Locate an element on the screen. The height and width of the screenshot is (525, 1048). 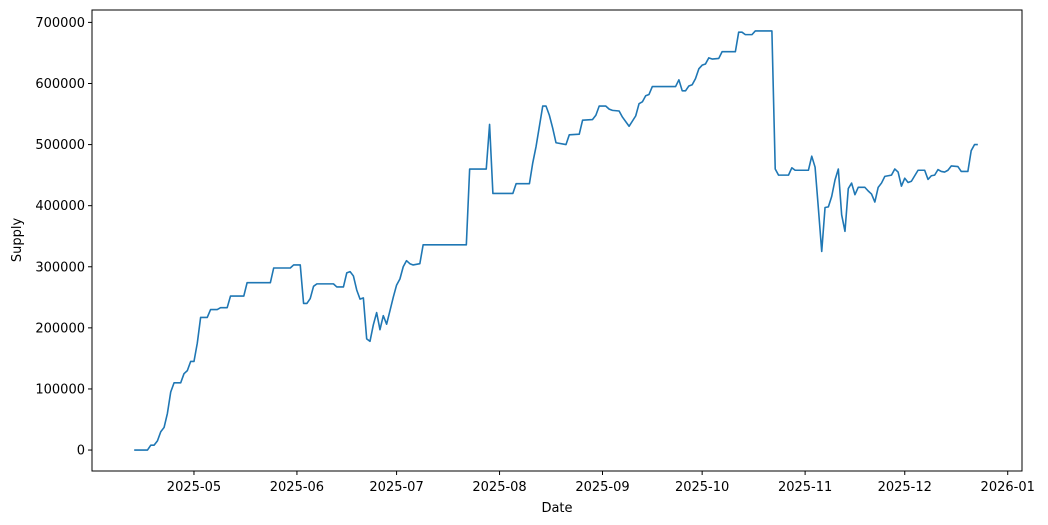
y-tick-label: 300000 is located at coordinates (60, 267).